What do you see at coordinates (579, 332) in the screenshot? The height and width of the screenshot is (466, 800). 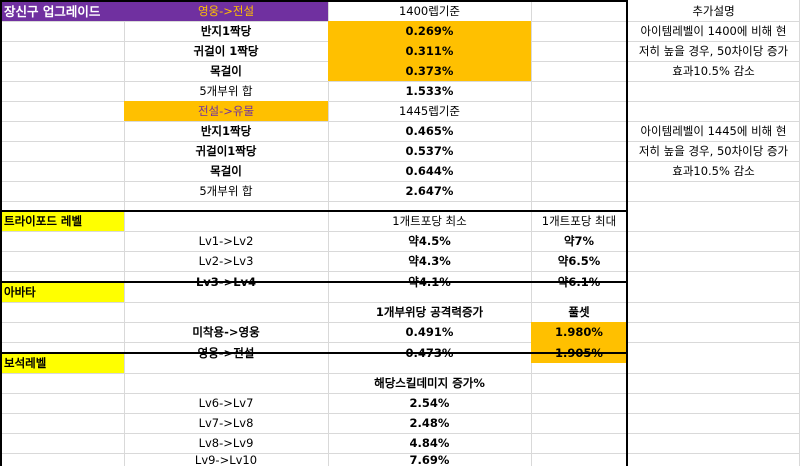 I see `row-set: 1.980%` at bounding box center [579, 332].